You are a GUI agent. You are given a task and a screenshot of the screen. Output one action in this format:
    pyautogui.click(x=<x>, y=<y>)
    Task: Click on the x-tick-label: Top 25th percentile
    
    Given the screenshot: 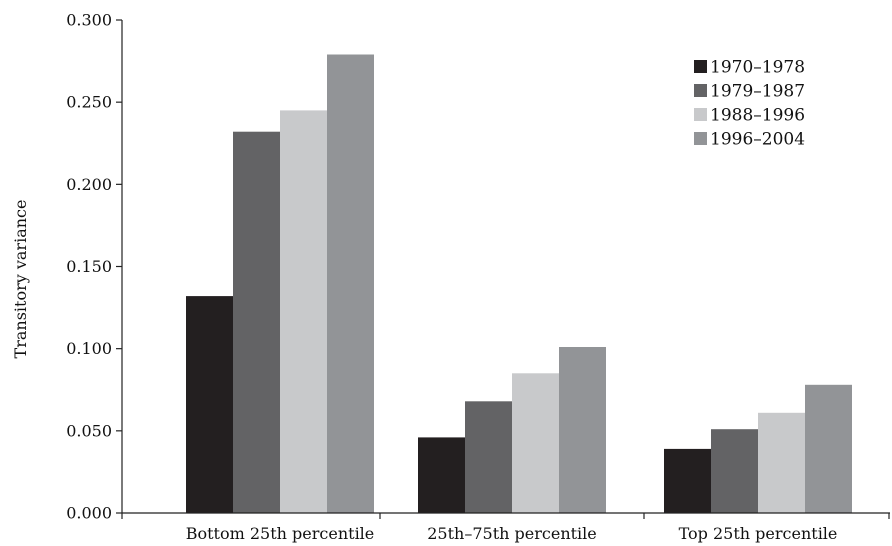 What is the action you would take?
    pyautogui.click(x=758, y=533)
    